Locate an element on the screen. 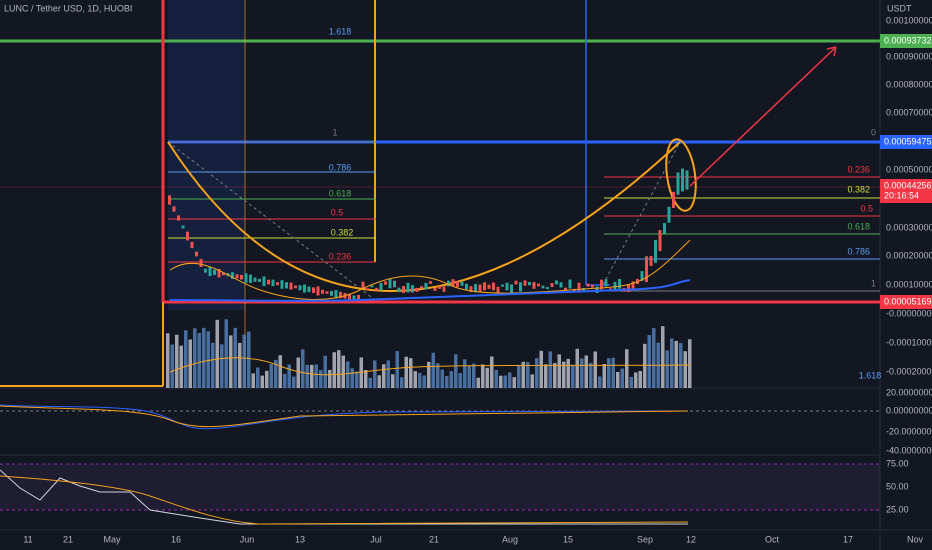 The image size is (932, 550). time-tick-label: Sep is located at coordinates (645, 539).